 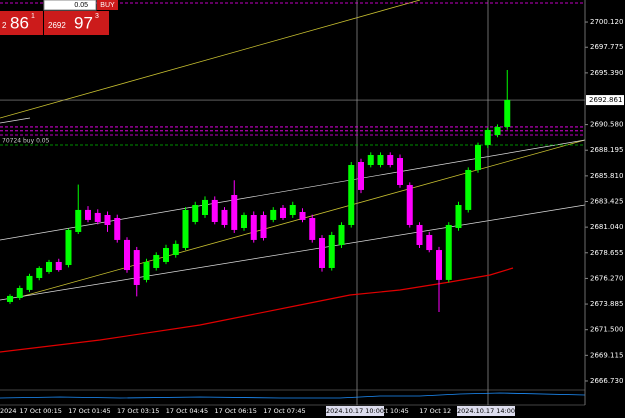 I want to click on y-tick-label: 2690.580, so click(x=606, y=125).